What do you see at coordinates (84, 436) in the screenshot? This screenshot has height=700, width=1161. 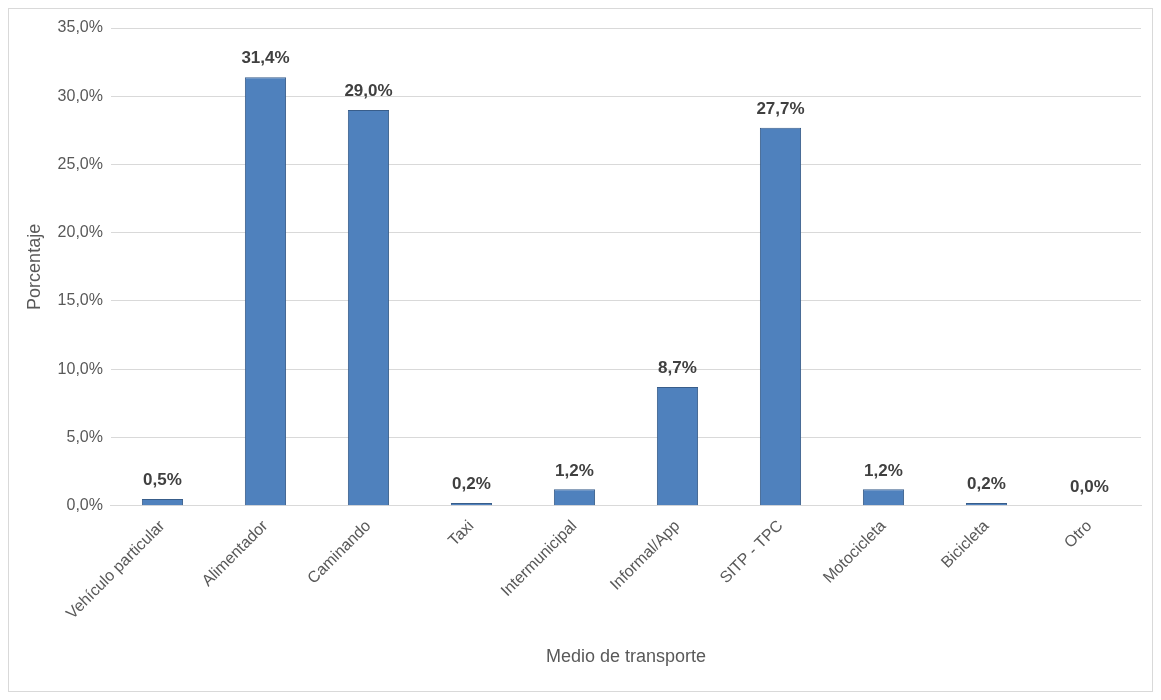 I see `y-tick-label: 5,0%` at bounding box center [84, 436].